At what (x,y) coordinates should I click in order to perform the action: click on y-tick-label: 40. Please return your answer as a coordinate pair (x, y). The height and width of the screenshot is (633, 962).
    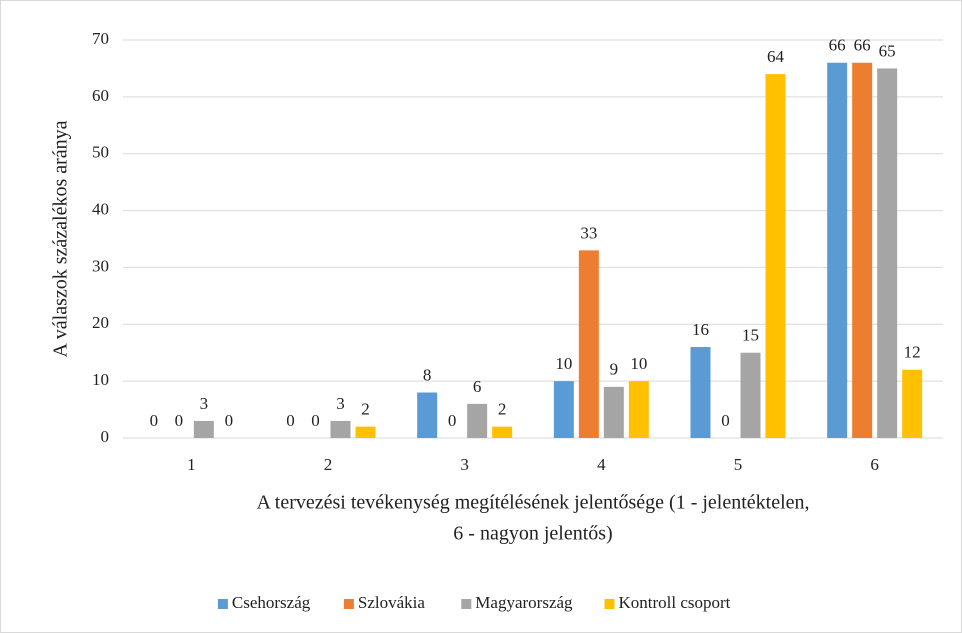
    Looking at the image, I should click on (100, 208).